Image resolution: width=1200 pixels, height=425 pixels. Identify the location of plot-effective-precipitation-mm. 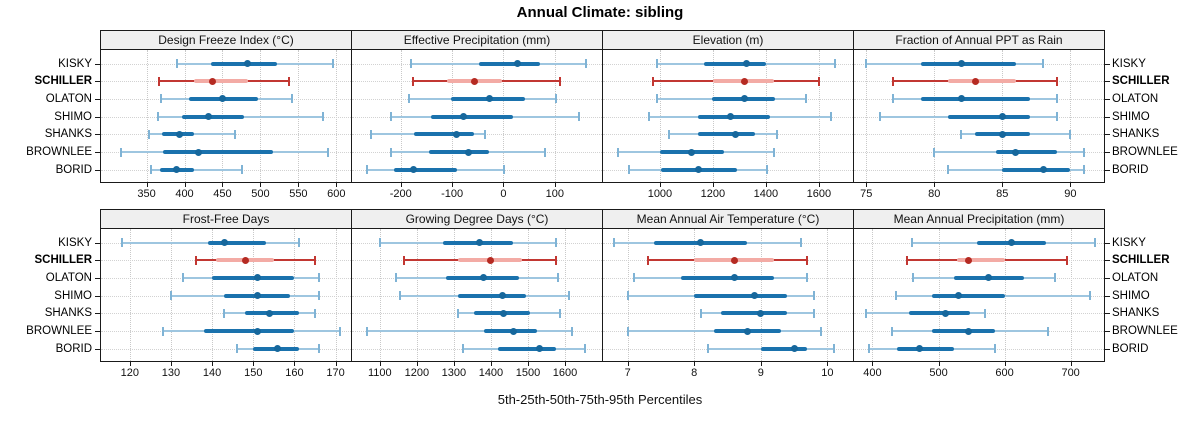
(477, 116).